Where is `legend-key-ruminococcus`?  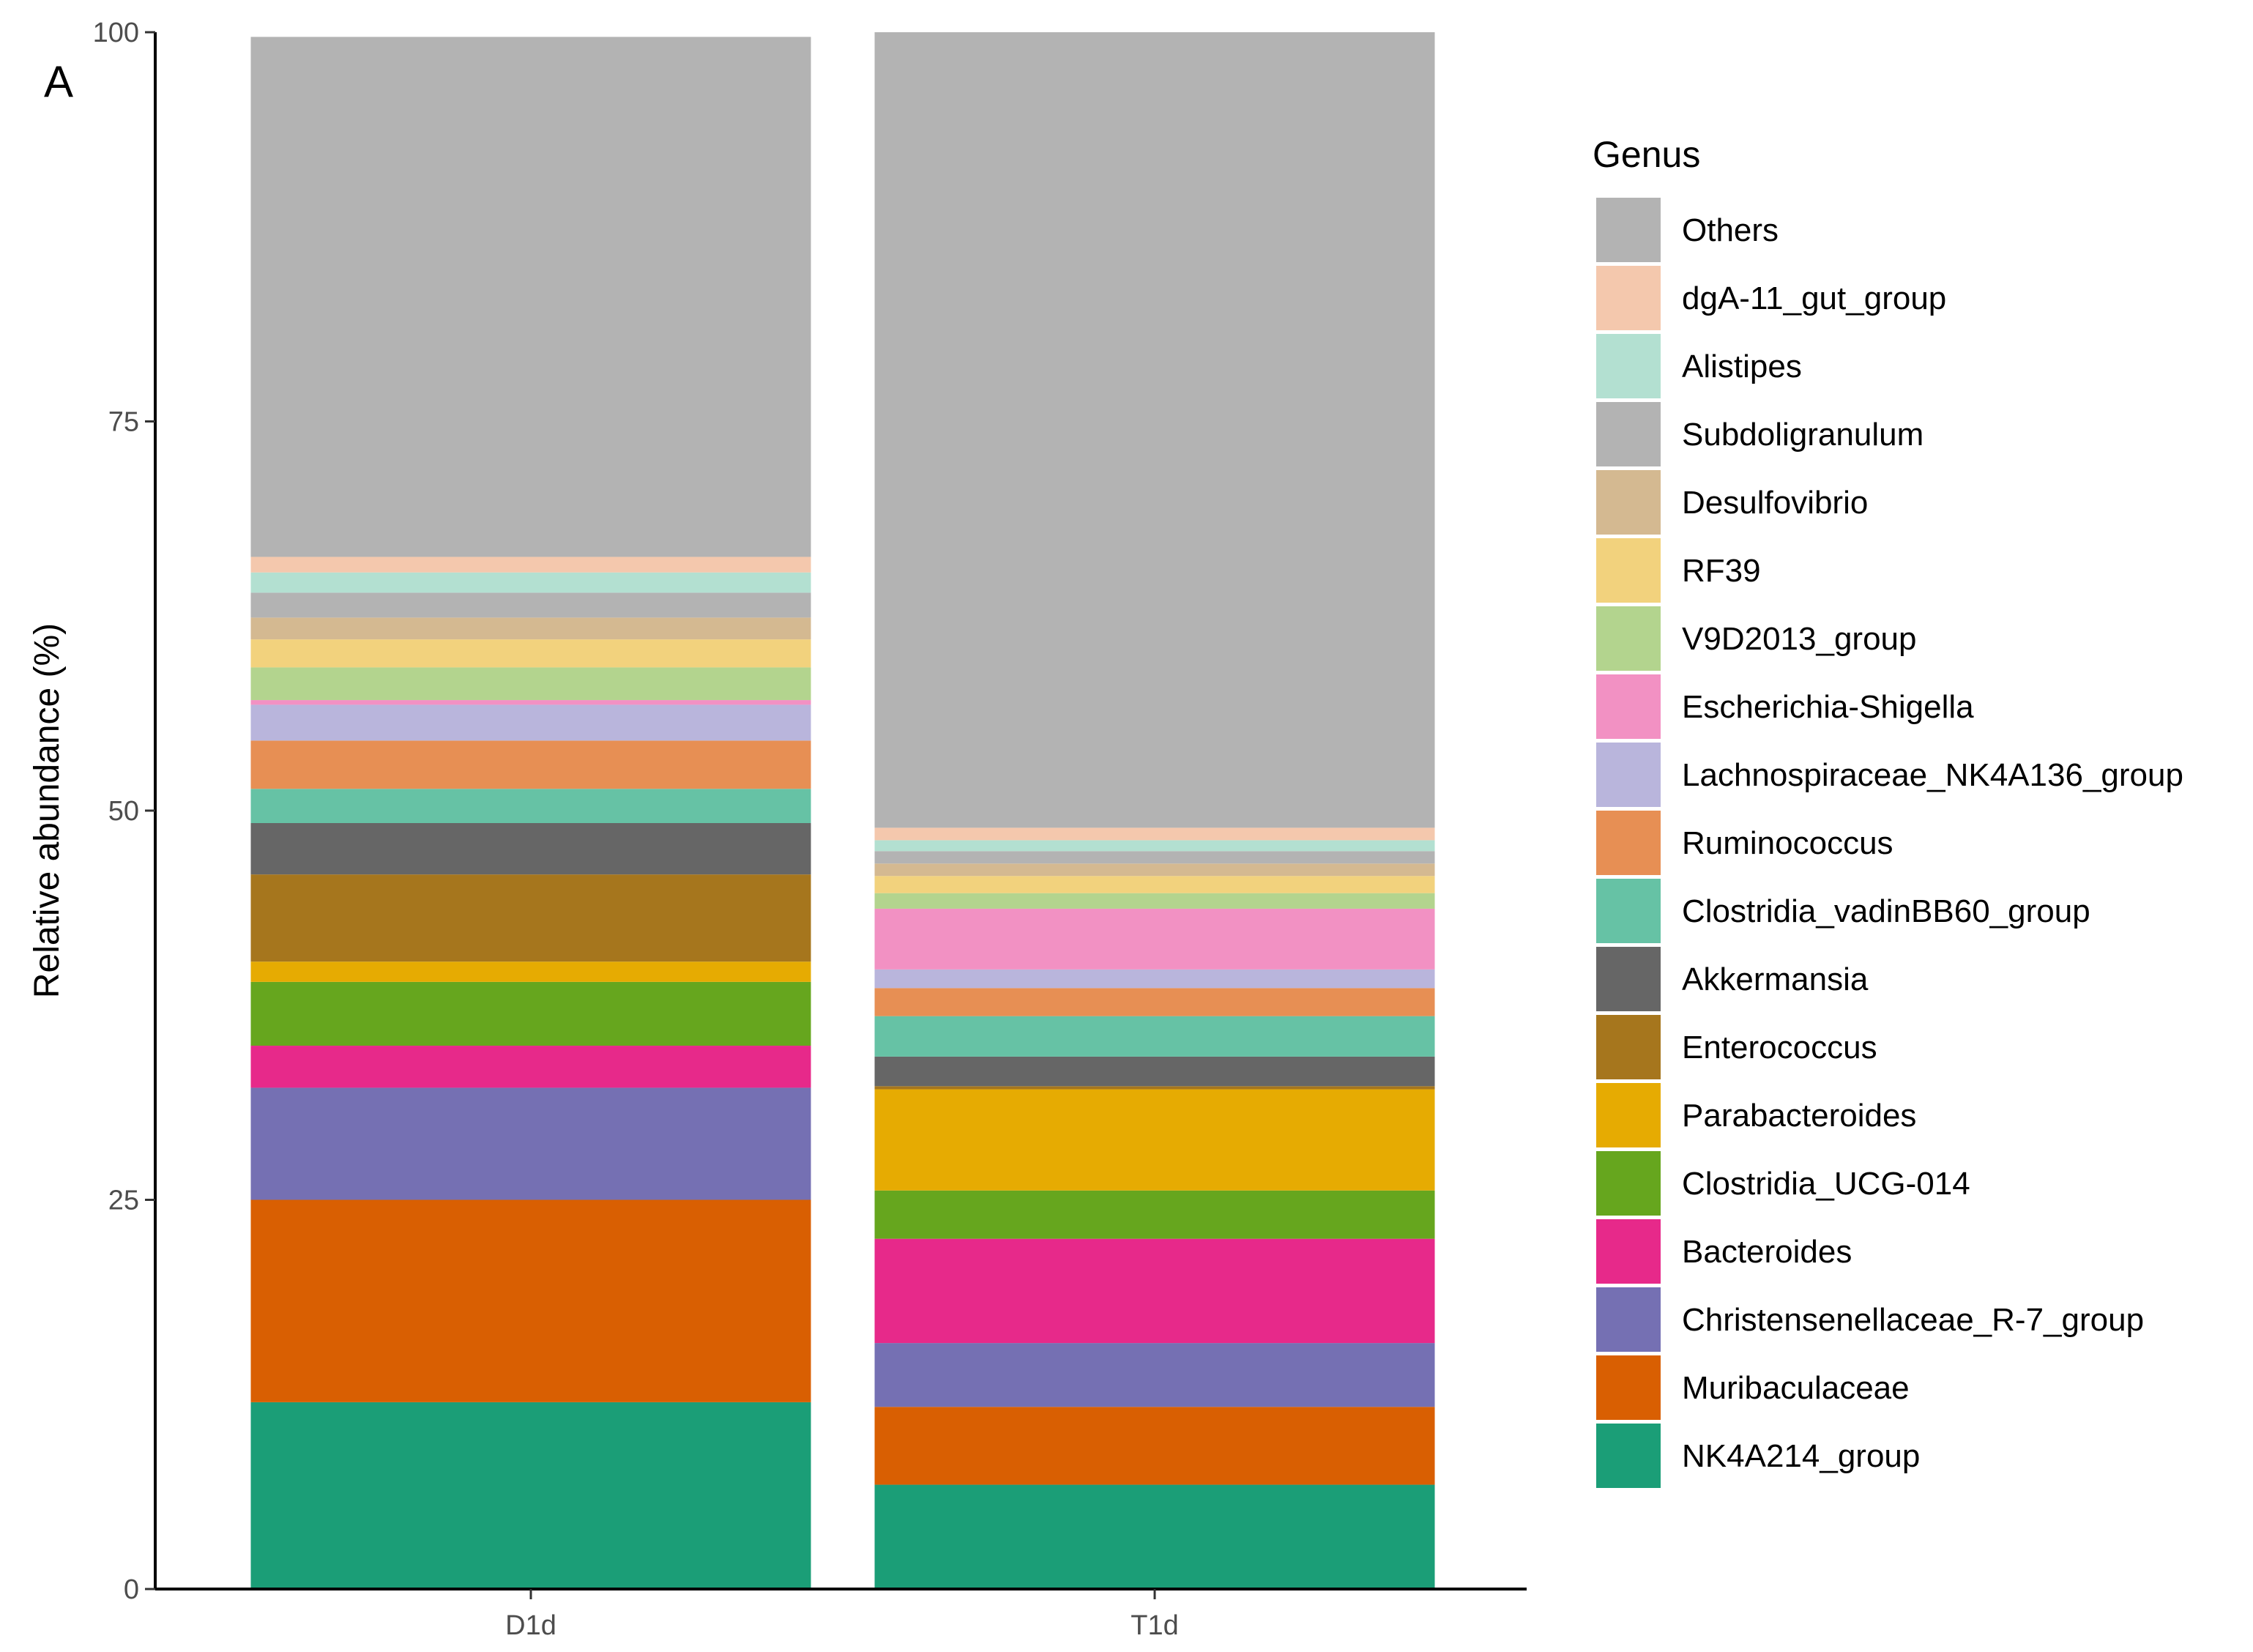
legend-key-ruminococcus is located at coordinates (1629, 843).